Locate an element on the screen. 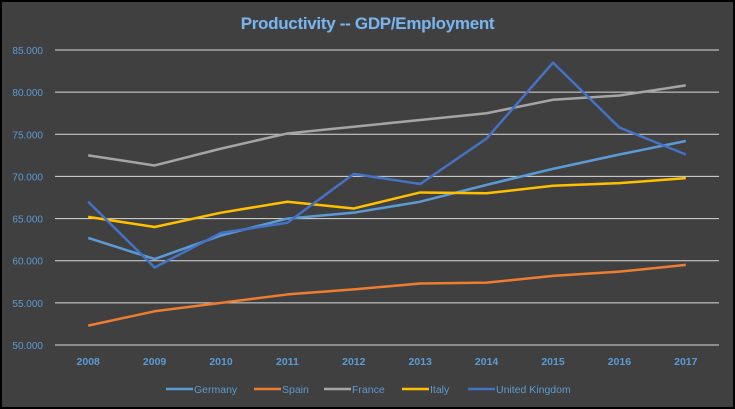  y-tick-label: 55.000 is located at coordinates (27, 304).